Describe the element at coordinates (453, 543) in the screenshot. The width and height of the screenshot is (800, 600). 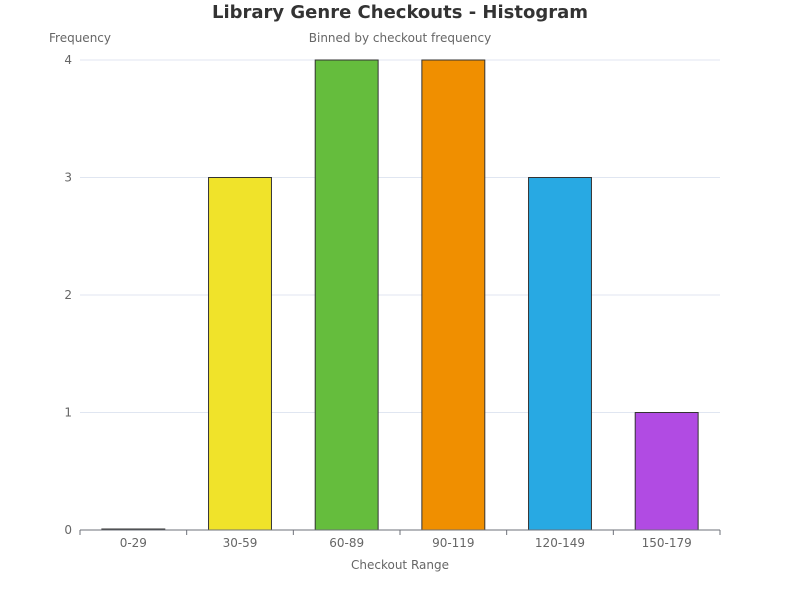
I see `x-tick-label: 90-119` at that location.